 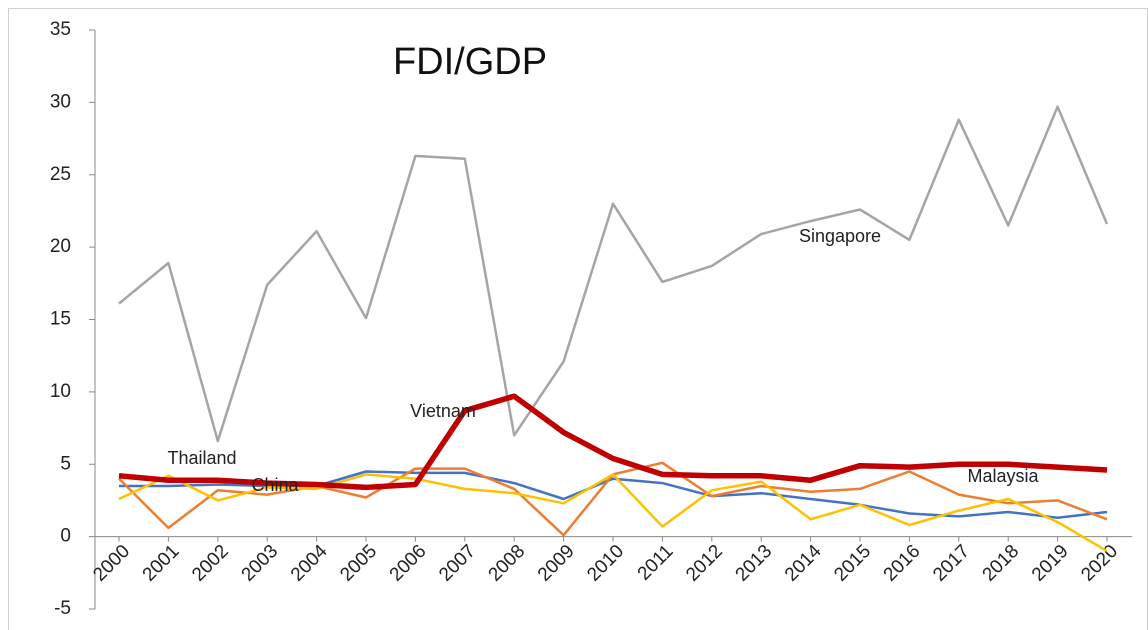 What do you see at coordinates (201, 458) in the screenshot?
I see `series-label: Thailand` at bounding box center [201, 458].